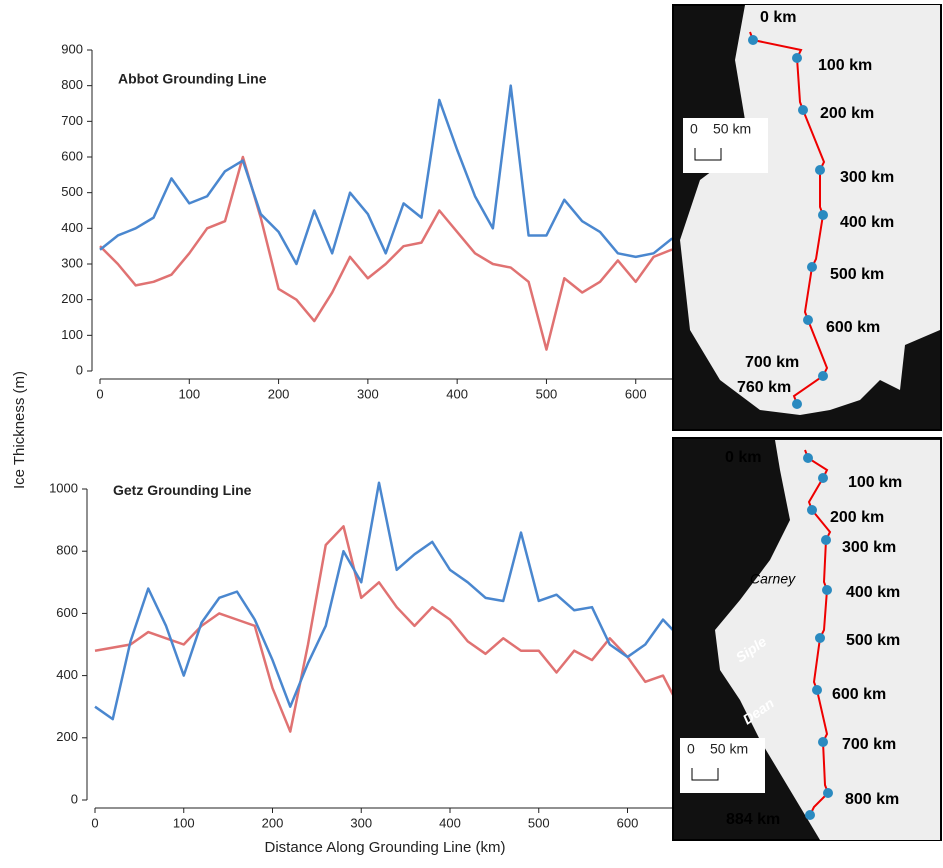 Image resolution: width=943 pixels, height=868 pixels. I want to click on chart-title: Abbot Grounding Line, so click(192, 79).